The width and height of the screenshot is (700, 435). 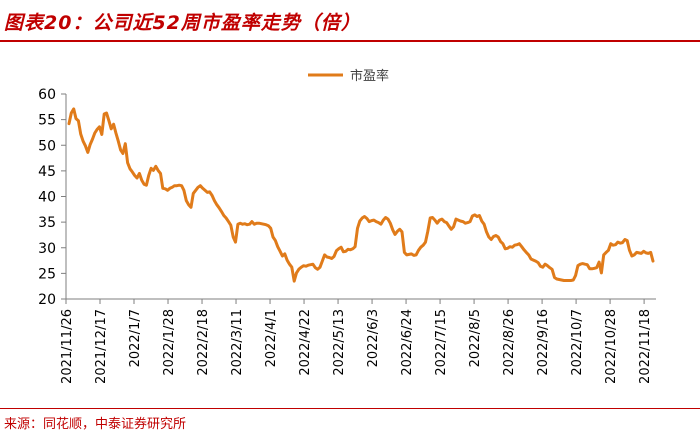 I want to click on x-tick-label: 2022/7/15, so click(x=441, y=342).